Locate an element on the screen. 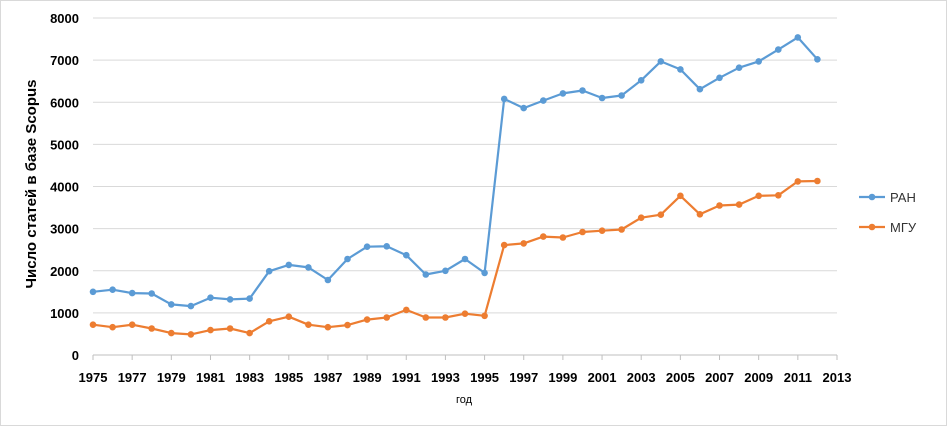  x-tick-label: 1989 is located at coordinates (367, 377).